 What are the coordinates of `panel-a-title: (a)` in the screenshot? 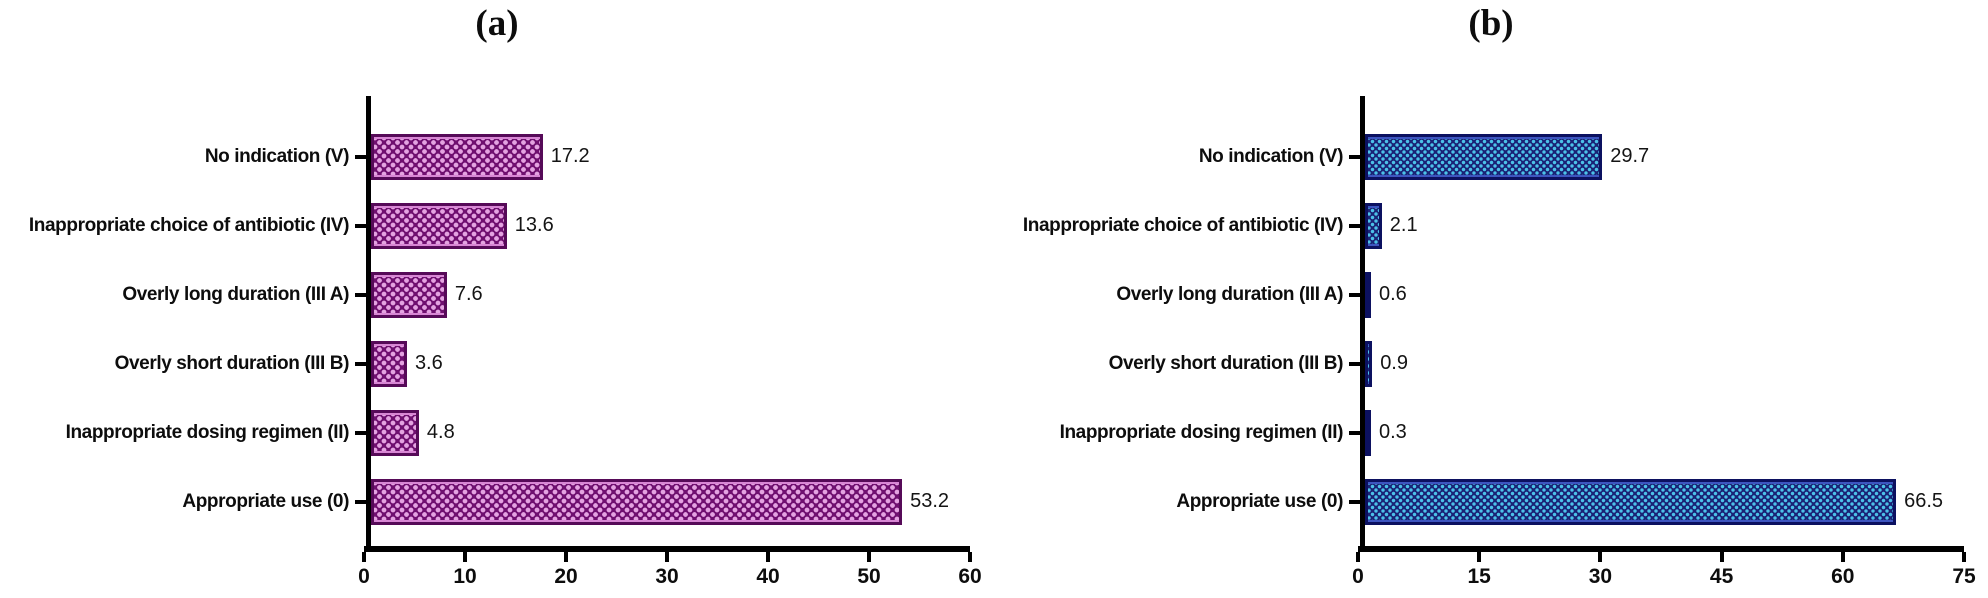 It's located at (497, 23).